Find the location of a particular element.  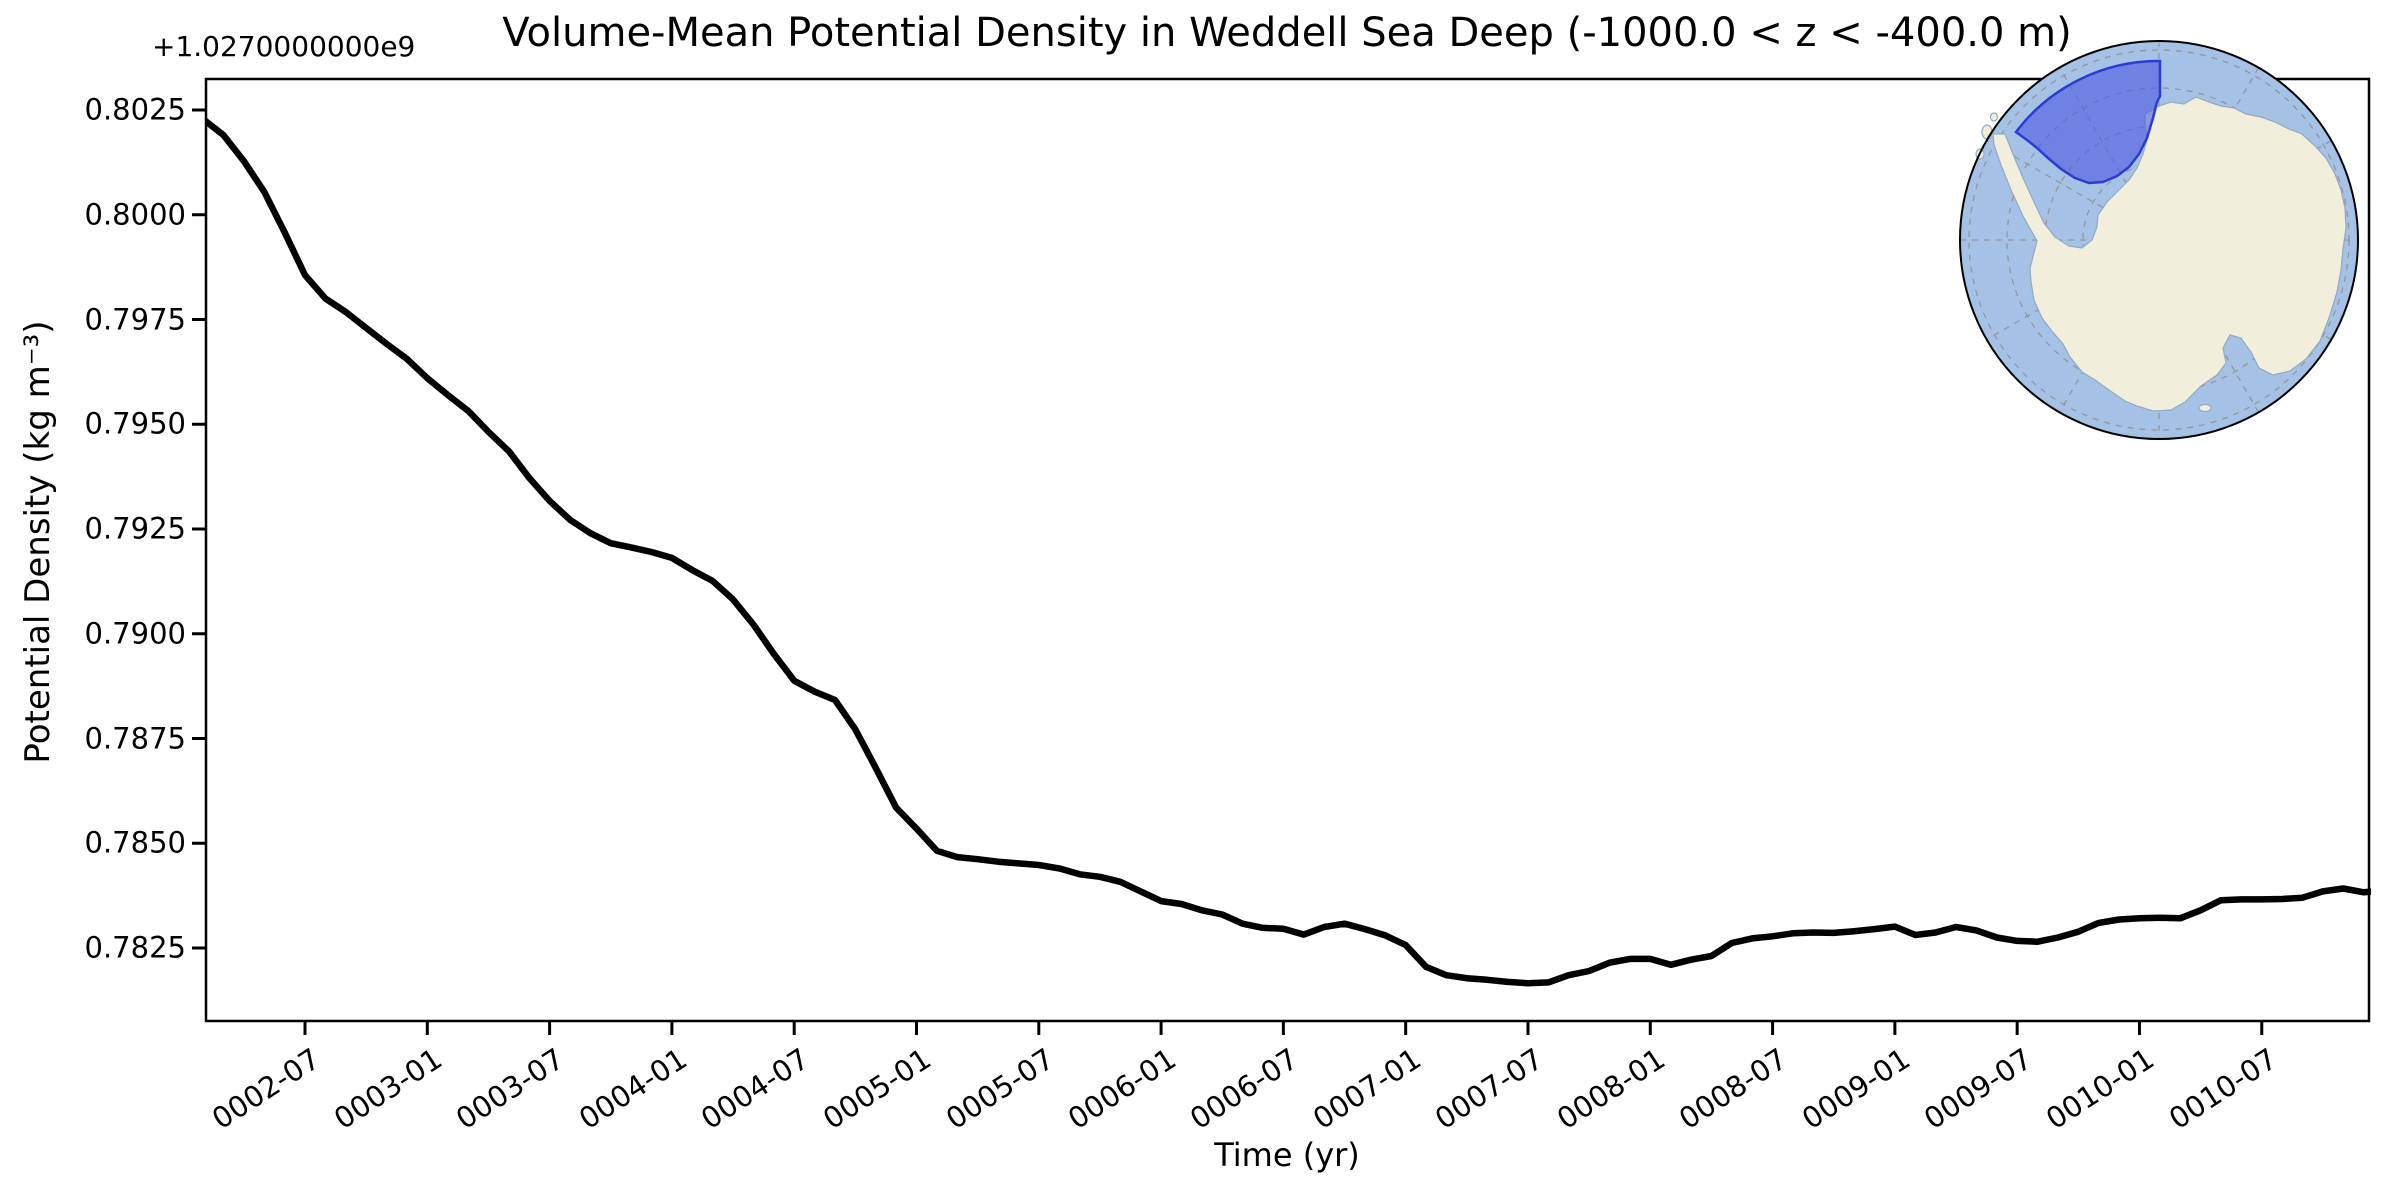

y-tick-label: 0.8000 is located at coordinates (135, 214).